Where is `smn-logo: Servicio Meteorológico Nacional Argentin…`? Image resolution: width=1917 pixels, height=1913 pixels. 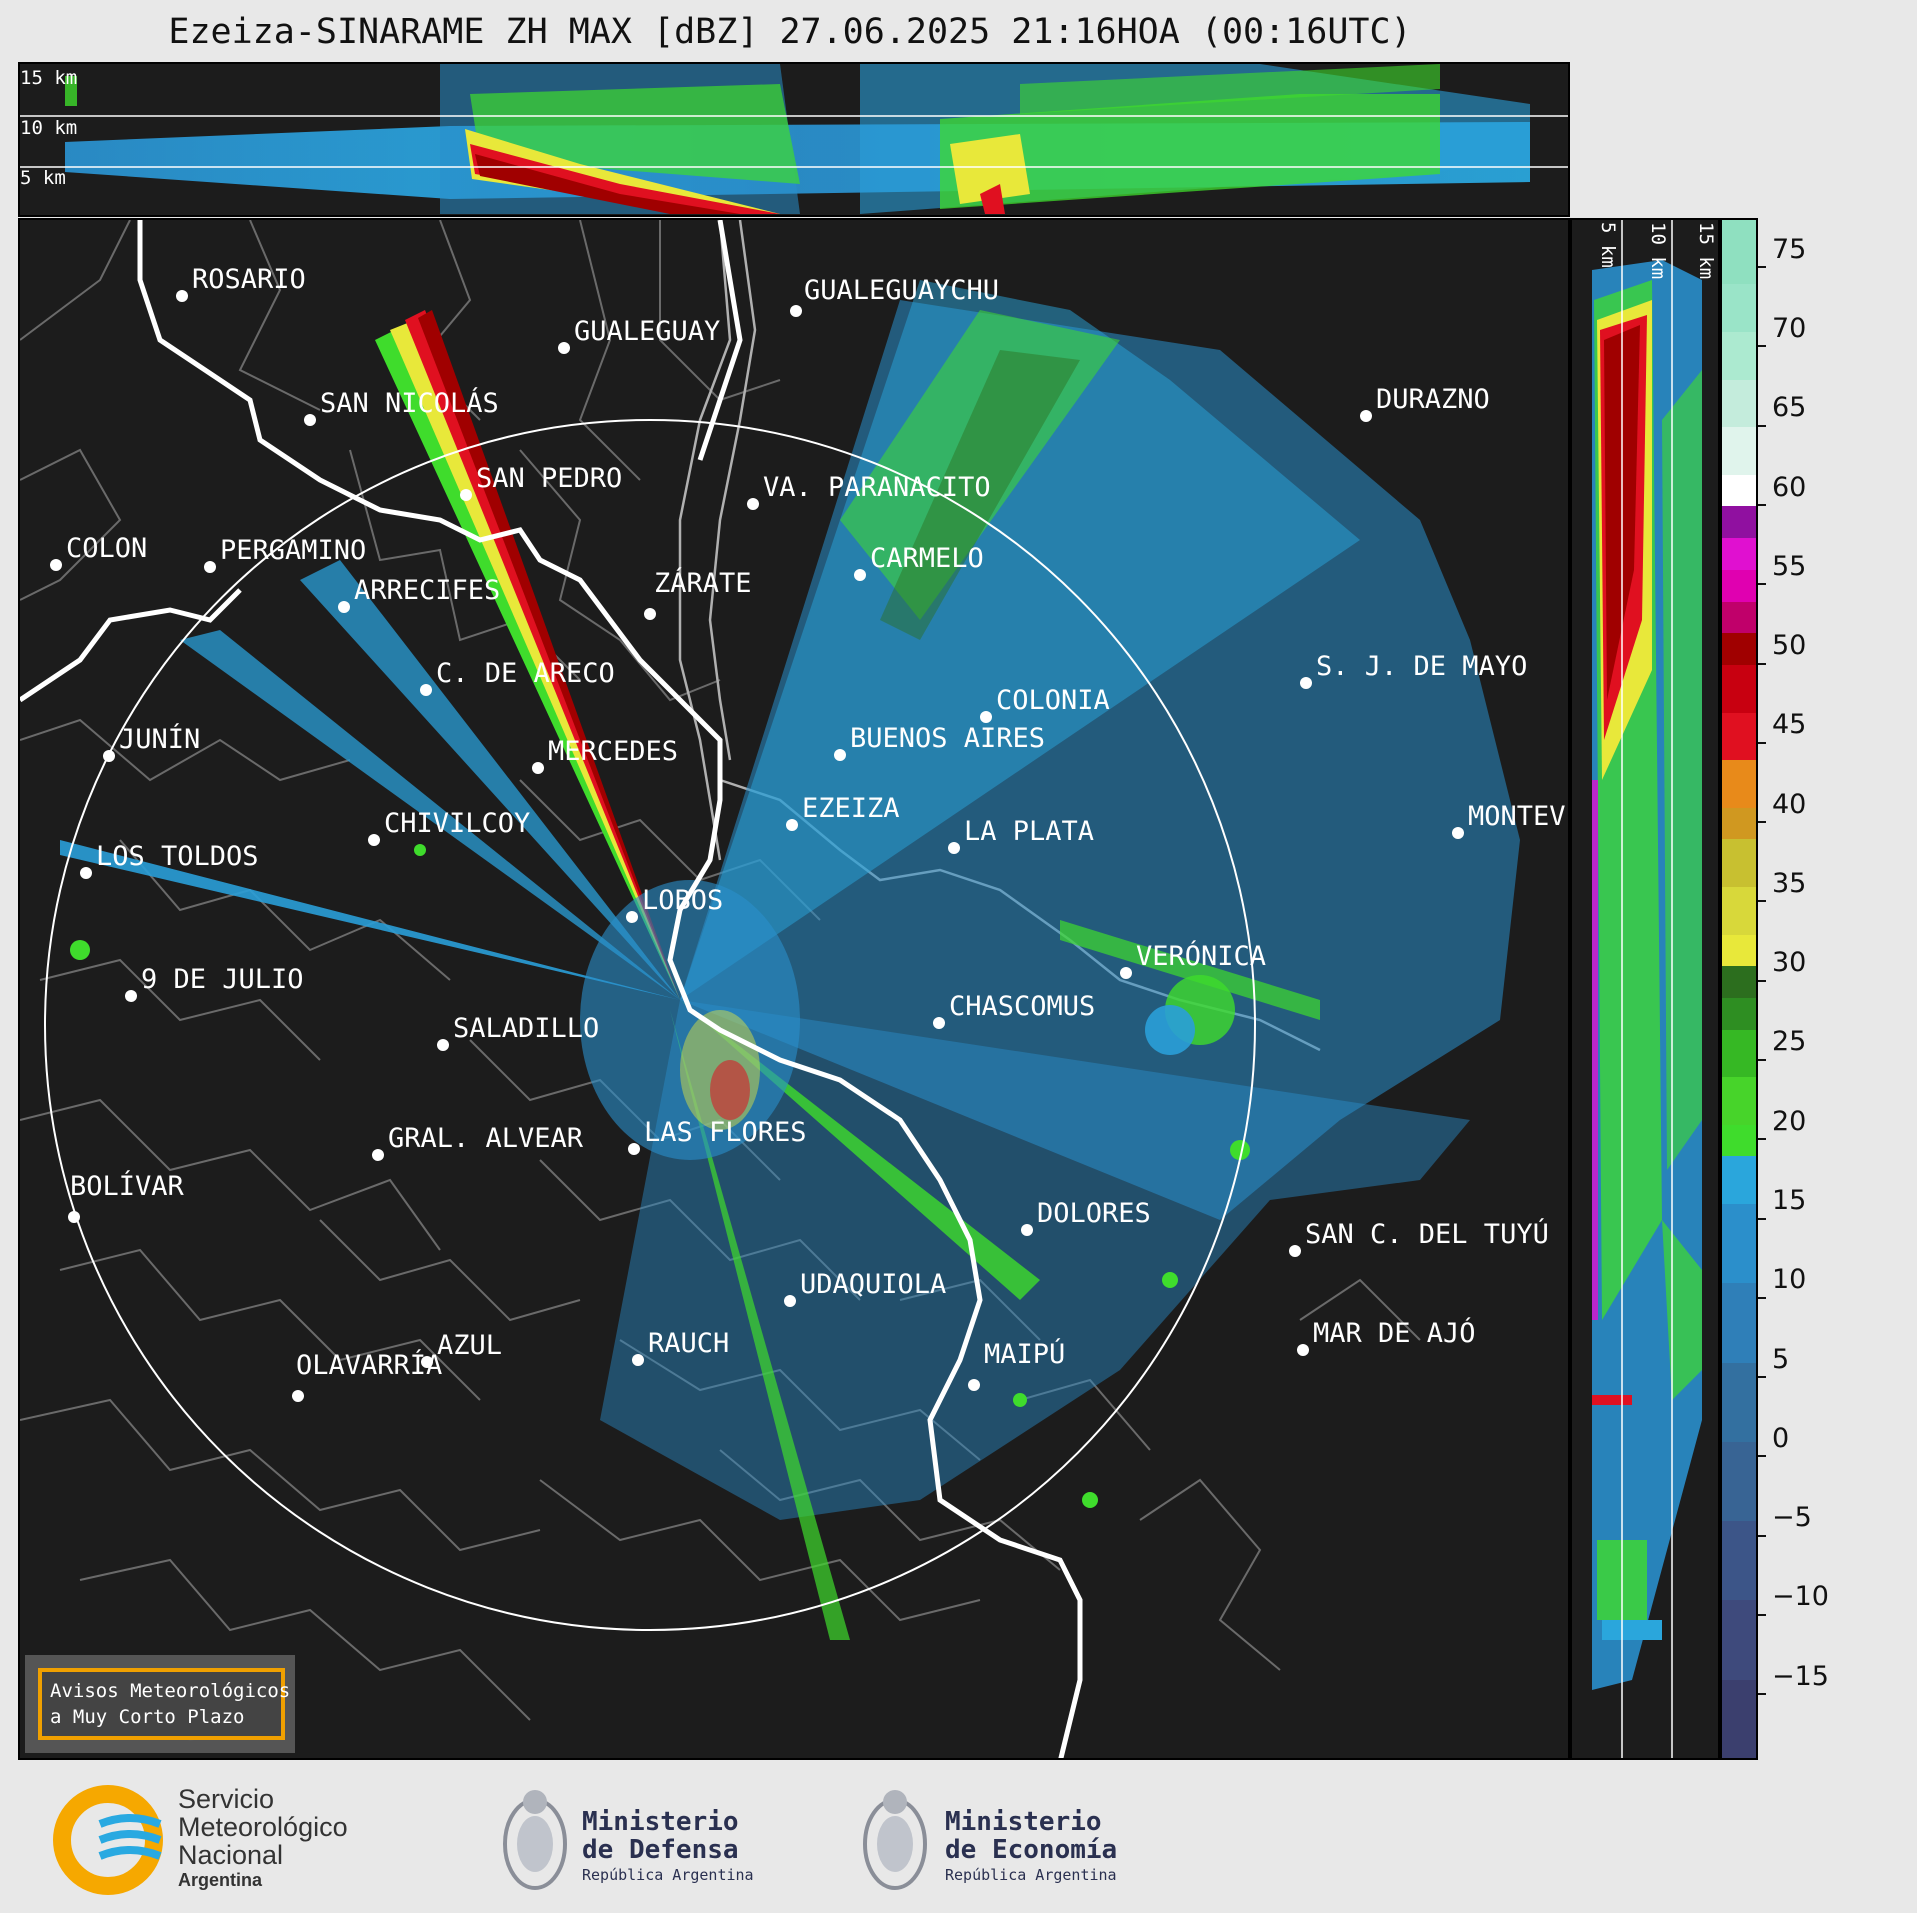 smn-logo: Servicio Meteorológico Nacional Argentin… is located at coordinates (200, 1839).